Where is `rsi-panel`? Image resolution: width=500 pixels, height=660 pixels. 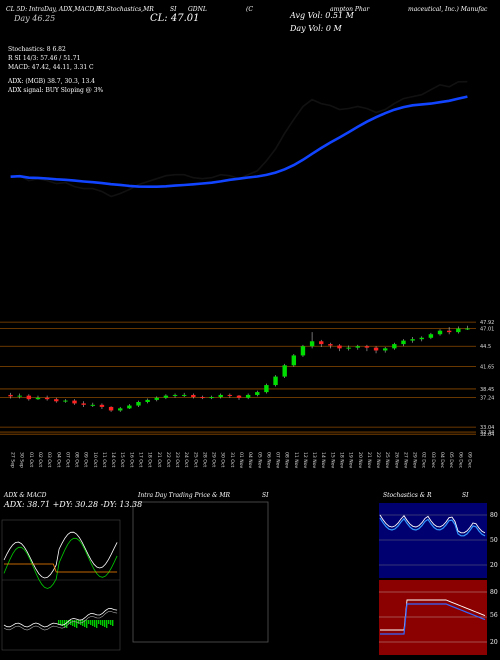
rsi-panel is located at coordinates (433, 617).